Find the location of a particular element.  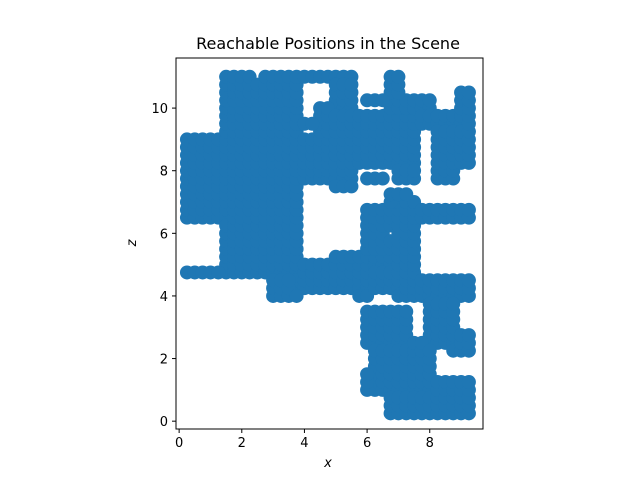

y-tick-label: 6 is located at coordinates (164, 234).